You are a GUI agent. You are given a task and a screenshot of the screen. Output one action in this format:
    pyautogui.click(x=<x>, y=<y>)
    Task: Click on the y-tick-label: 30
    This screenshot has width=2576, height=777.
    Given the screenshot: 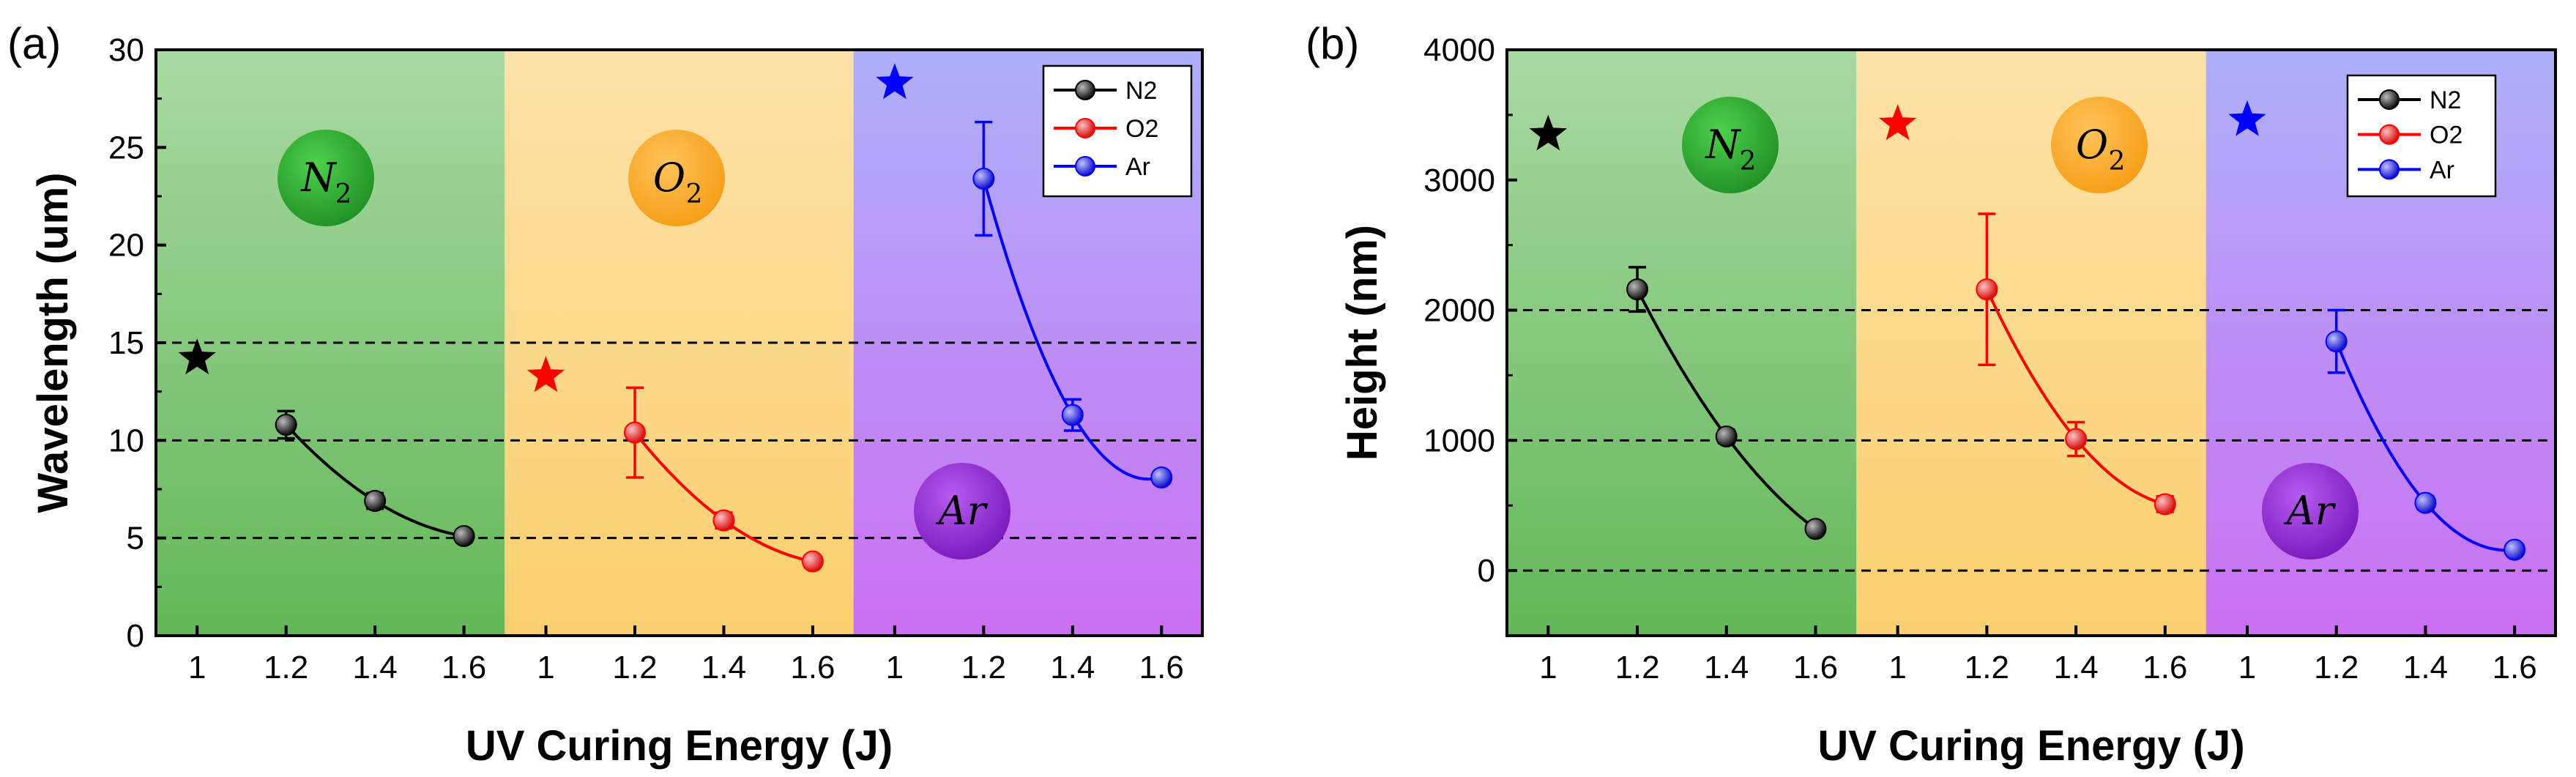 What is the action you would take?
    pyautogui.click(x=126, y=50)
    